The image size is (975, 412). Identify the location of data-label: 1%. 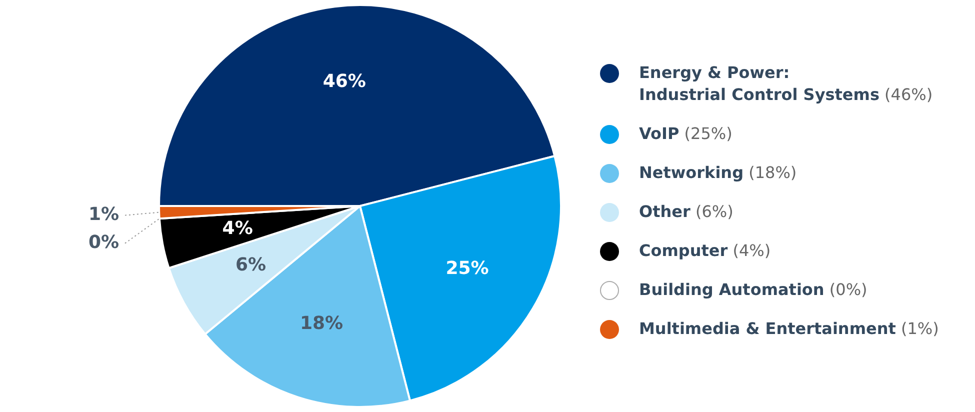
(103, 214).